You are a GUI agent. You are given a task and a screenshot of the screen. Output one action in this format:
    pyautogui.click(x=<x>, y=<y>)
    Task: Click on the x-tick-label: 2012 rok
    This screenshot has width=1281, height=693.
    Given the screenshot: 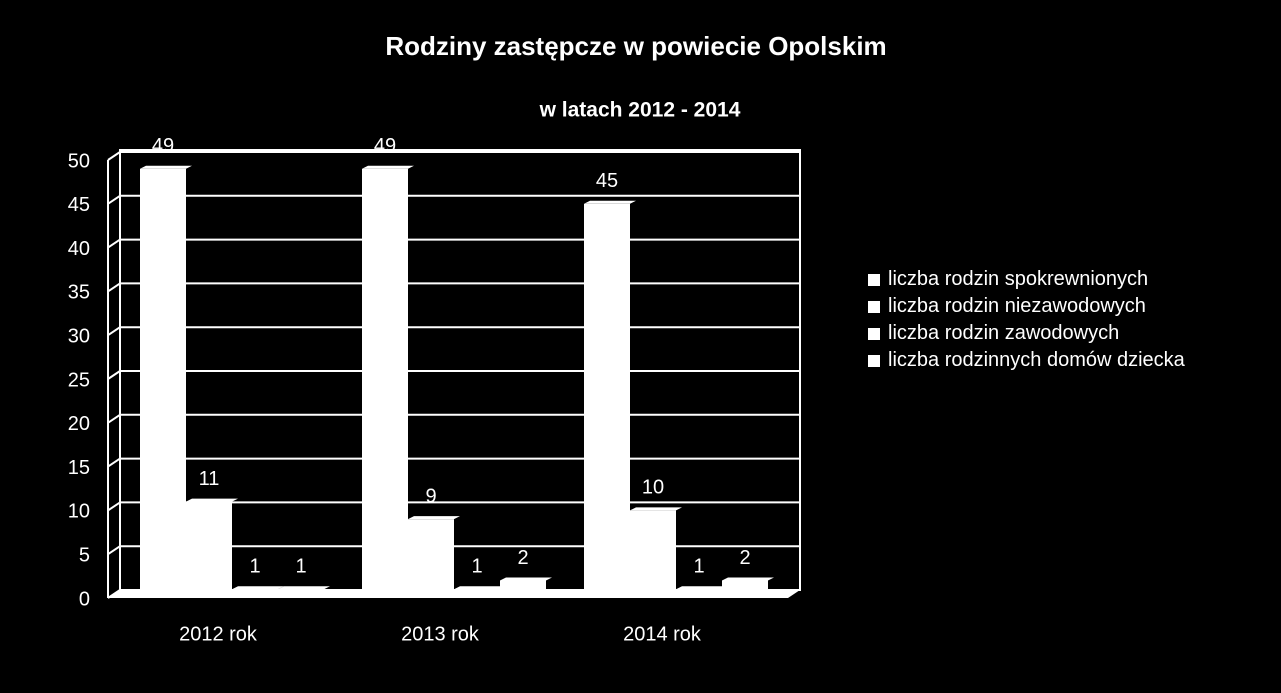 What is the action you would take?
    pyautogui.click(x=218, y=634)
    